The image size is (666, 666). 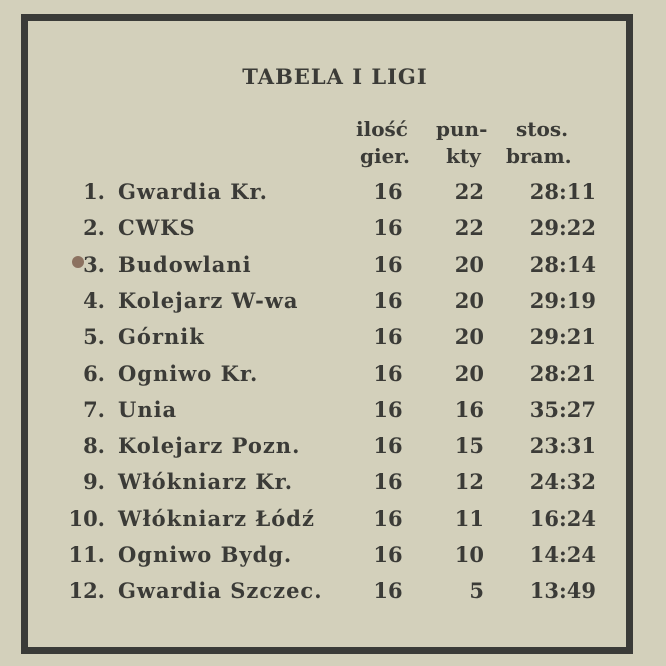 What do you see at coordinates (382, 129) in the screenshot?
I see `header-games-line1: ilość` at bounding box center [382, 129].